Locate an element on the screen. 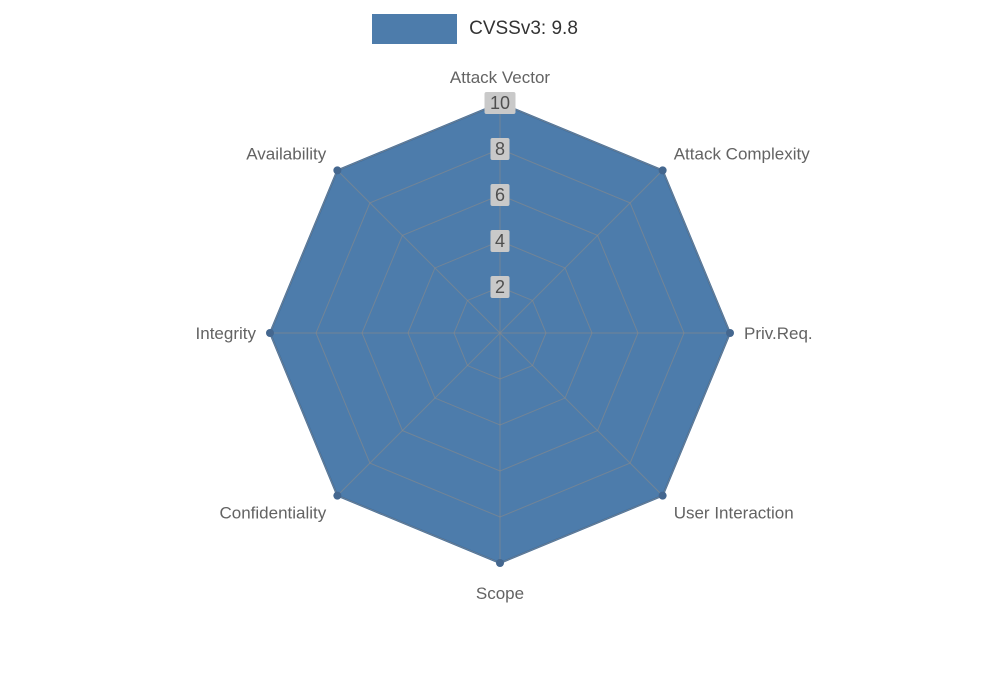 This screenshot has width=1000, height=700. axis-label-user-interaction: User Interaction is located at coordinates (734, 513).